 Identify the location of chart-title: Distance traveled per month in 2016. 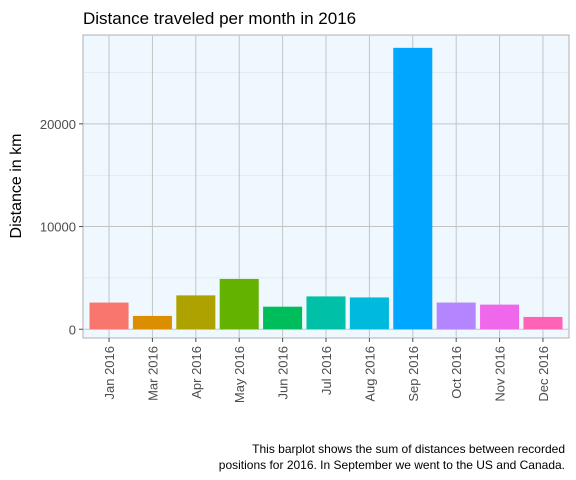
(219, 18).